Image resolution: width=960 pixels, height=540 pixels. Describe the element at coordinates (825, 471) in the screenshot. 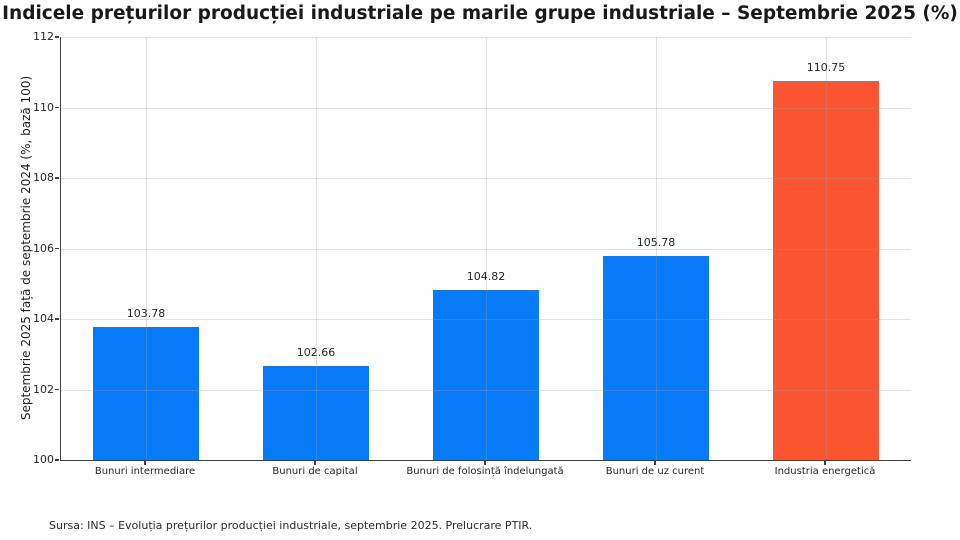

I see `x-tick-label: Industria energetică` at that location.